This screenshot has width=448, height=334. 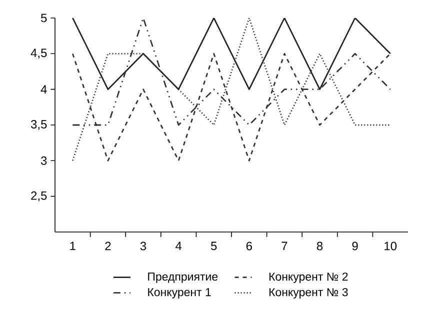 I want to click on x-tick-label: 7, so click(x=285, y=246).